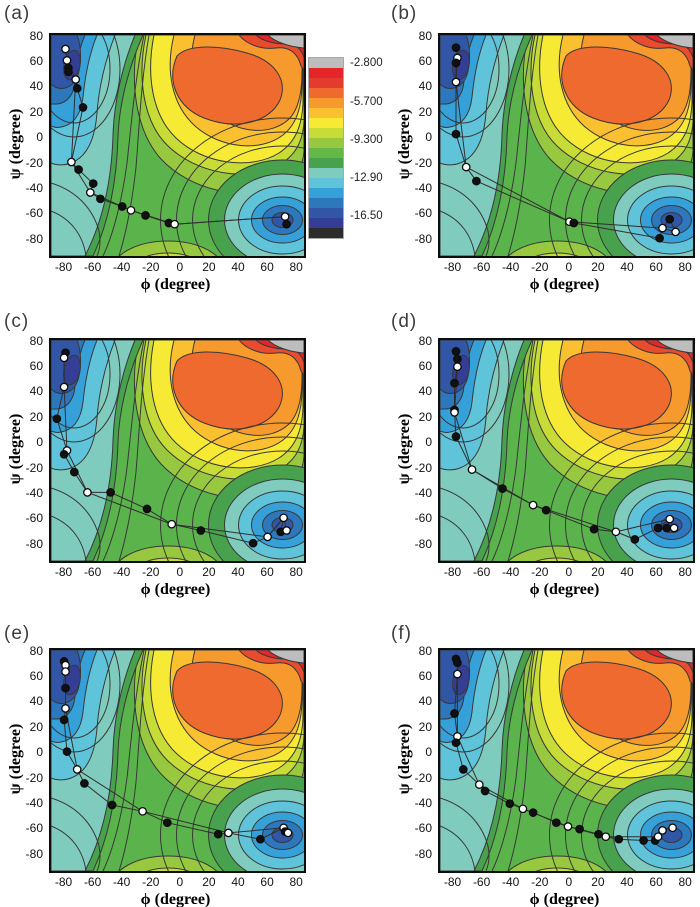 The height and width of the screenshot is (907, 700). I want to click on y-tick-label: 80, so click(425, 650).